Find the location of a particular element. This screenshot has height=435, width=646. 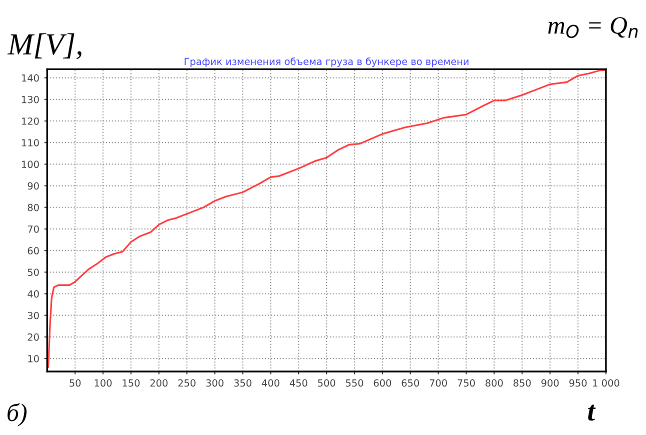

y-axis-title: M[V], is located at coordinates (44, 46).